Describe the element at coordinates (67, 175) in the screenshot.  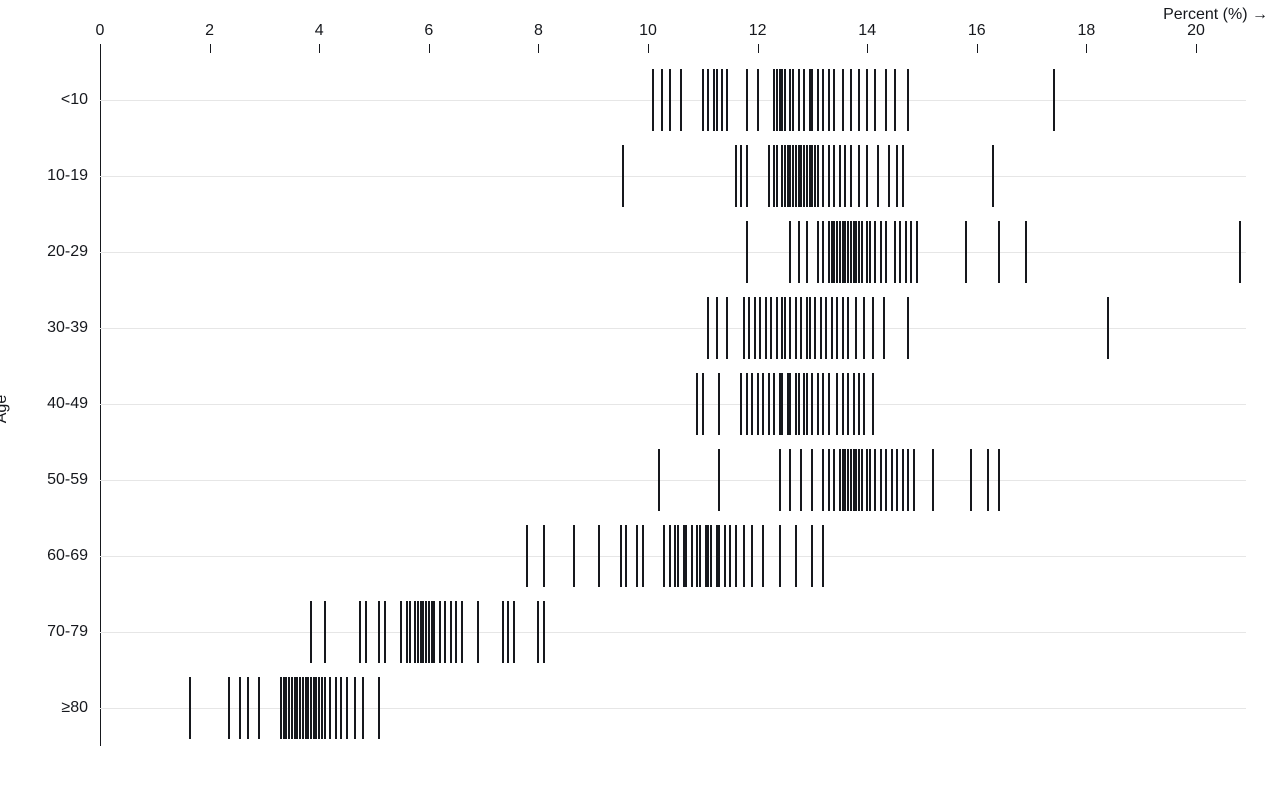
I see `y-axis-label: 10-19` at that location.